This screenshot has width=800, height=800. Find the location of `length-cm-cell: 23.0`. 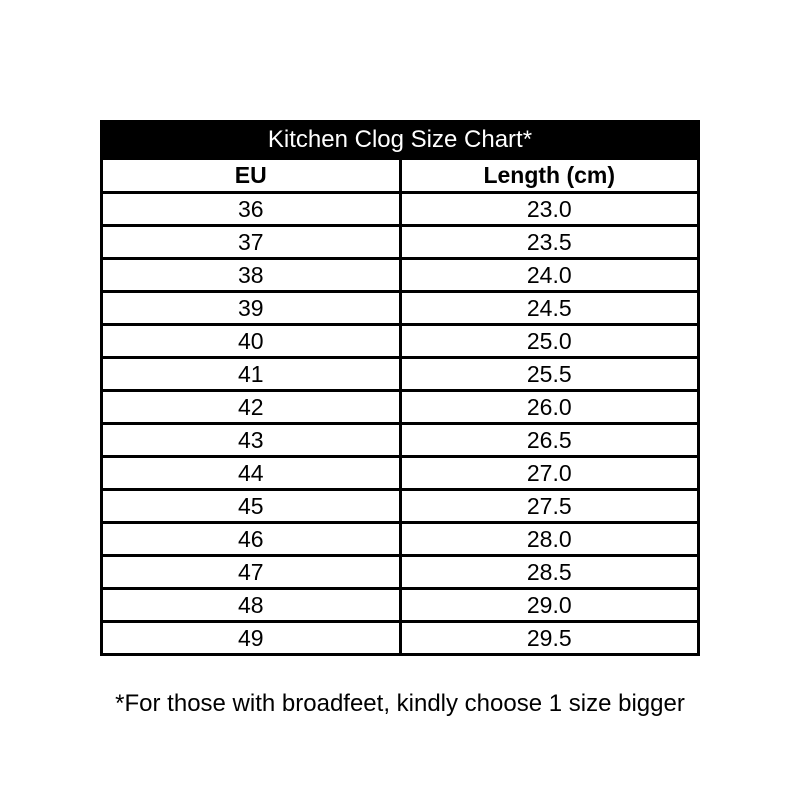

length-cm-cell: 23.0 is located at coordinates (549, 209).